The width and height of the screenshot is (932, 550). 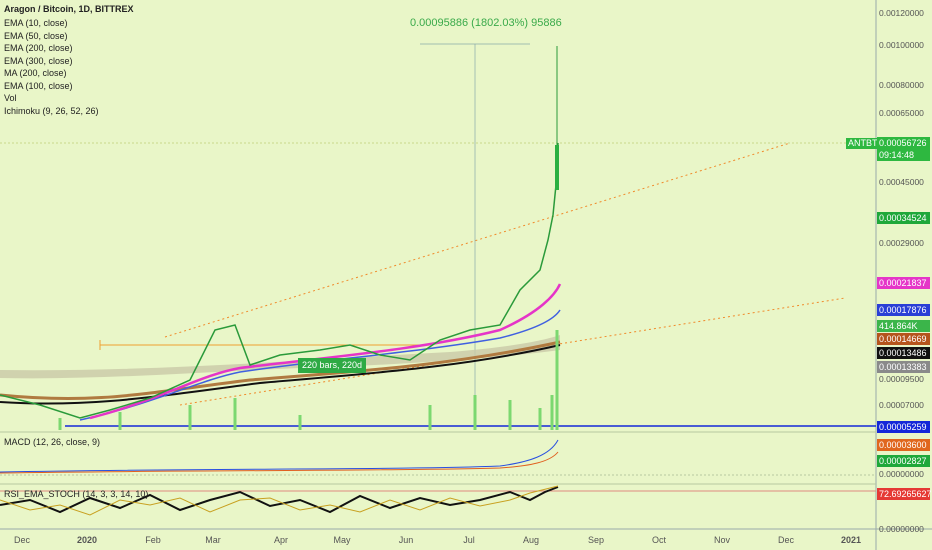 I want to click on price-tick-label: 0.00065000, so click(x=901, y=113).